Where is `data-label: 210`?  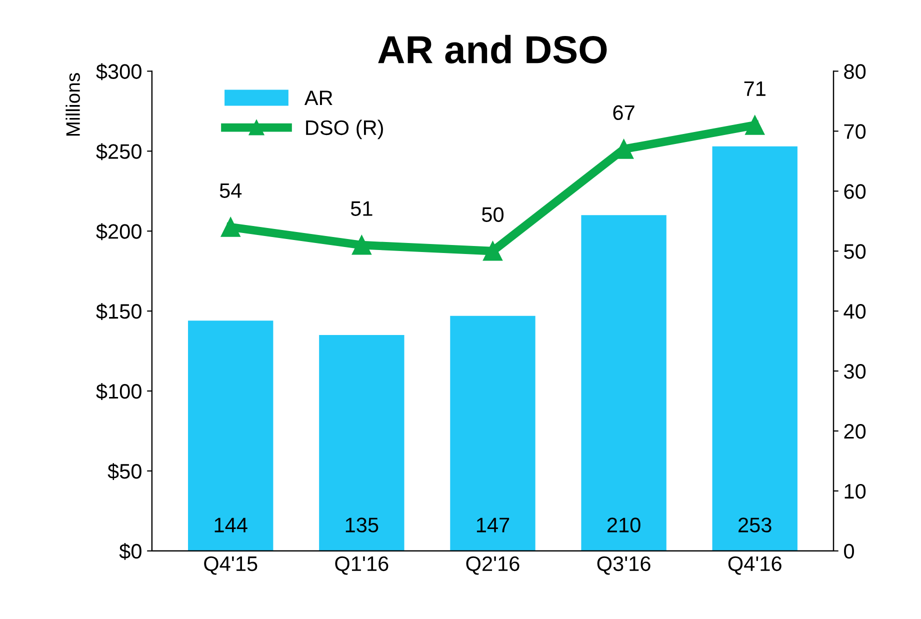 data-label: 210 is located at coordinates (623, 525).